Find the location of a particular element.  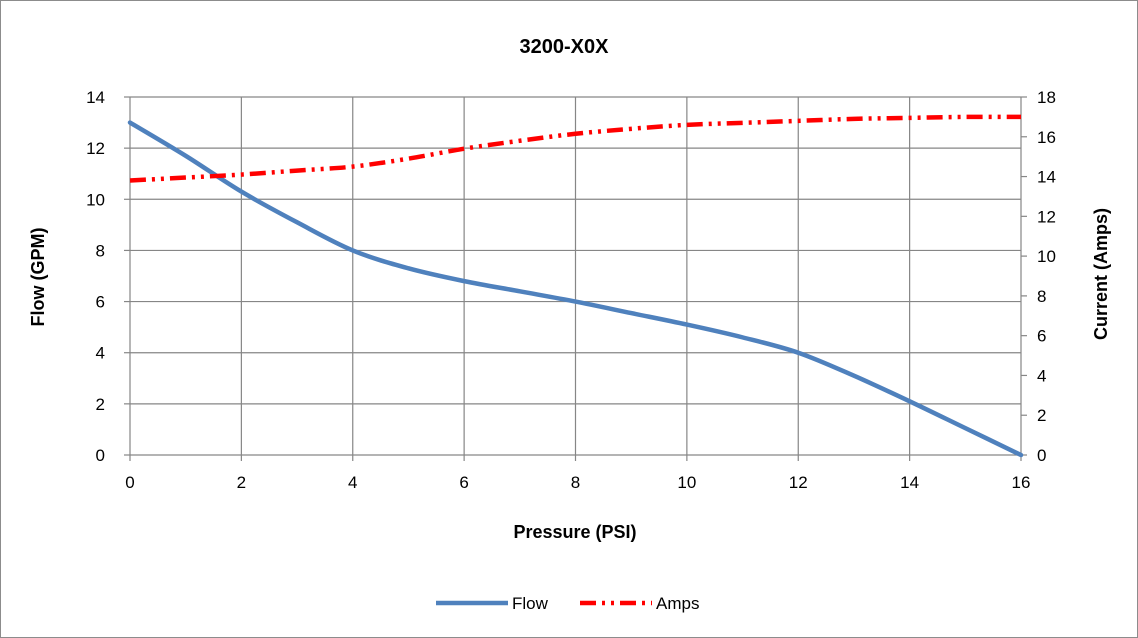

y-tick-label: 2 is located at coordinates (100, 404).